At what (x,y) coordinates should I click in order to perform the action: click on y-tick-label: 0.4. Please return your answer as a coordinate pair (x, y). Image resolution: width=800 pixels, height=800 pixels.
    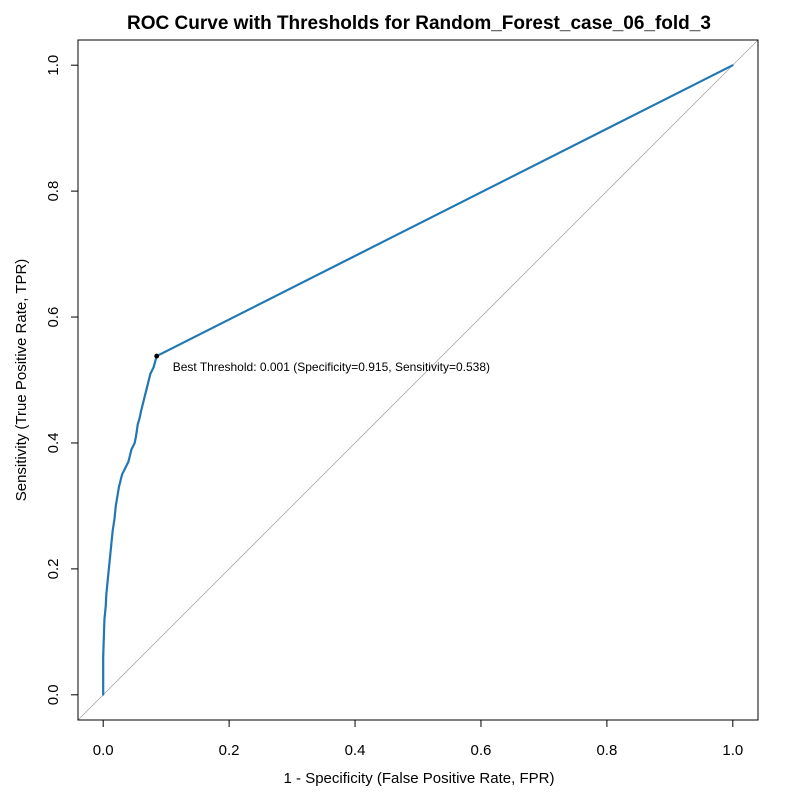
    Looking at the image, I should click on (53, 443).